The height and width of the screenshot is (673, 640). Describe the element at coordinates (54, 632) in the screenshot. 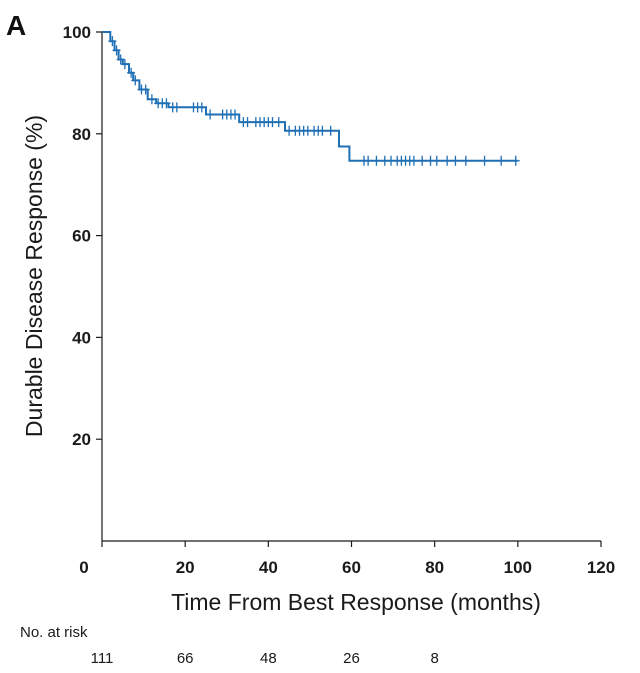

I see `risk-table-title: No. at risk` at that location.